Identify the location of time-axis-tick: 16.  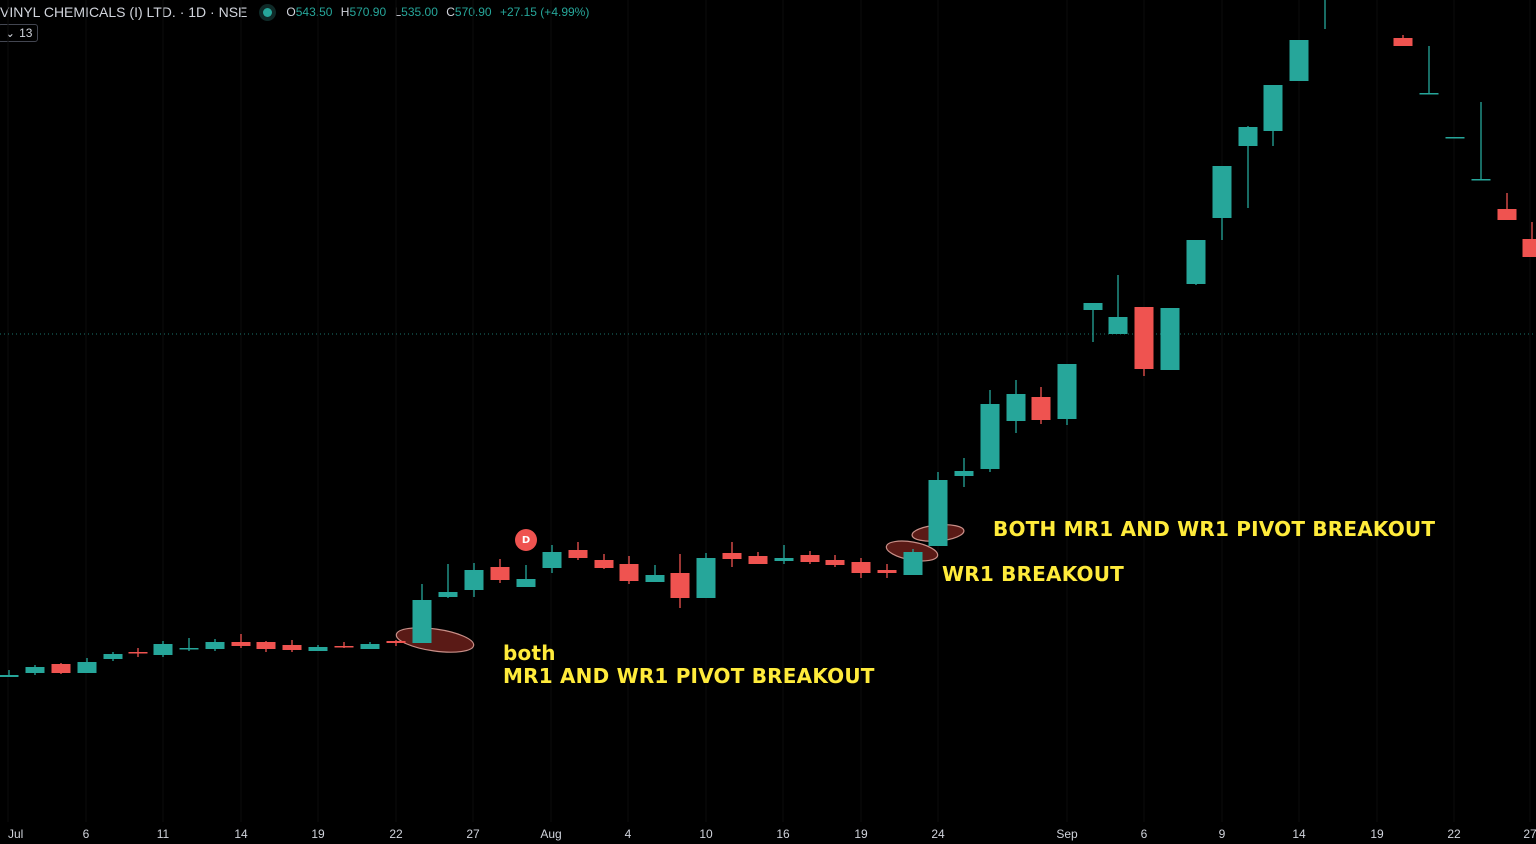
(783, 834).